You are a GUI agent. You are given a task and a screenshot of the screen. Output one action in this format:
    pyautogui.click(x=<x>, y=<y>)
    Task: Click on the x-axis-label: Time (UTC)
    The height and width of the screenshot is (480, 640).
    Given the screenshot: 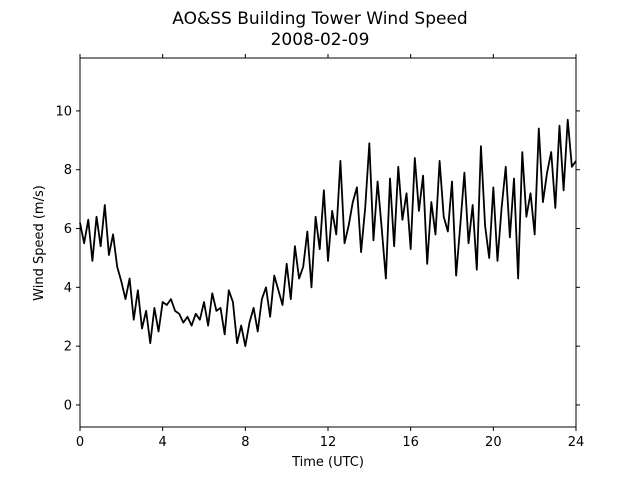 What is the action you would take?
    pyautogui.click(x=327, y=462)
    